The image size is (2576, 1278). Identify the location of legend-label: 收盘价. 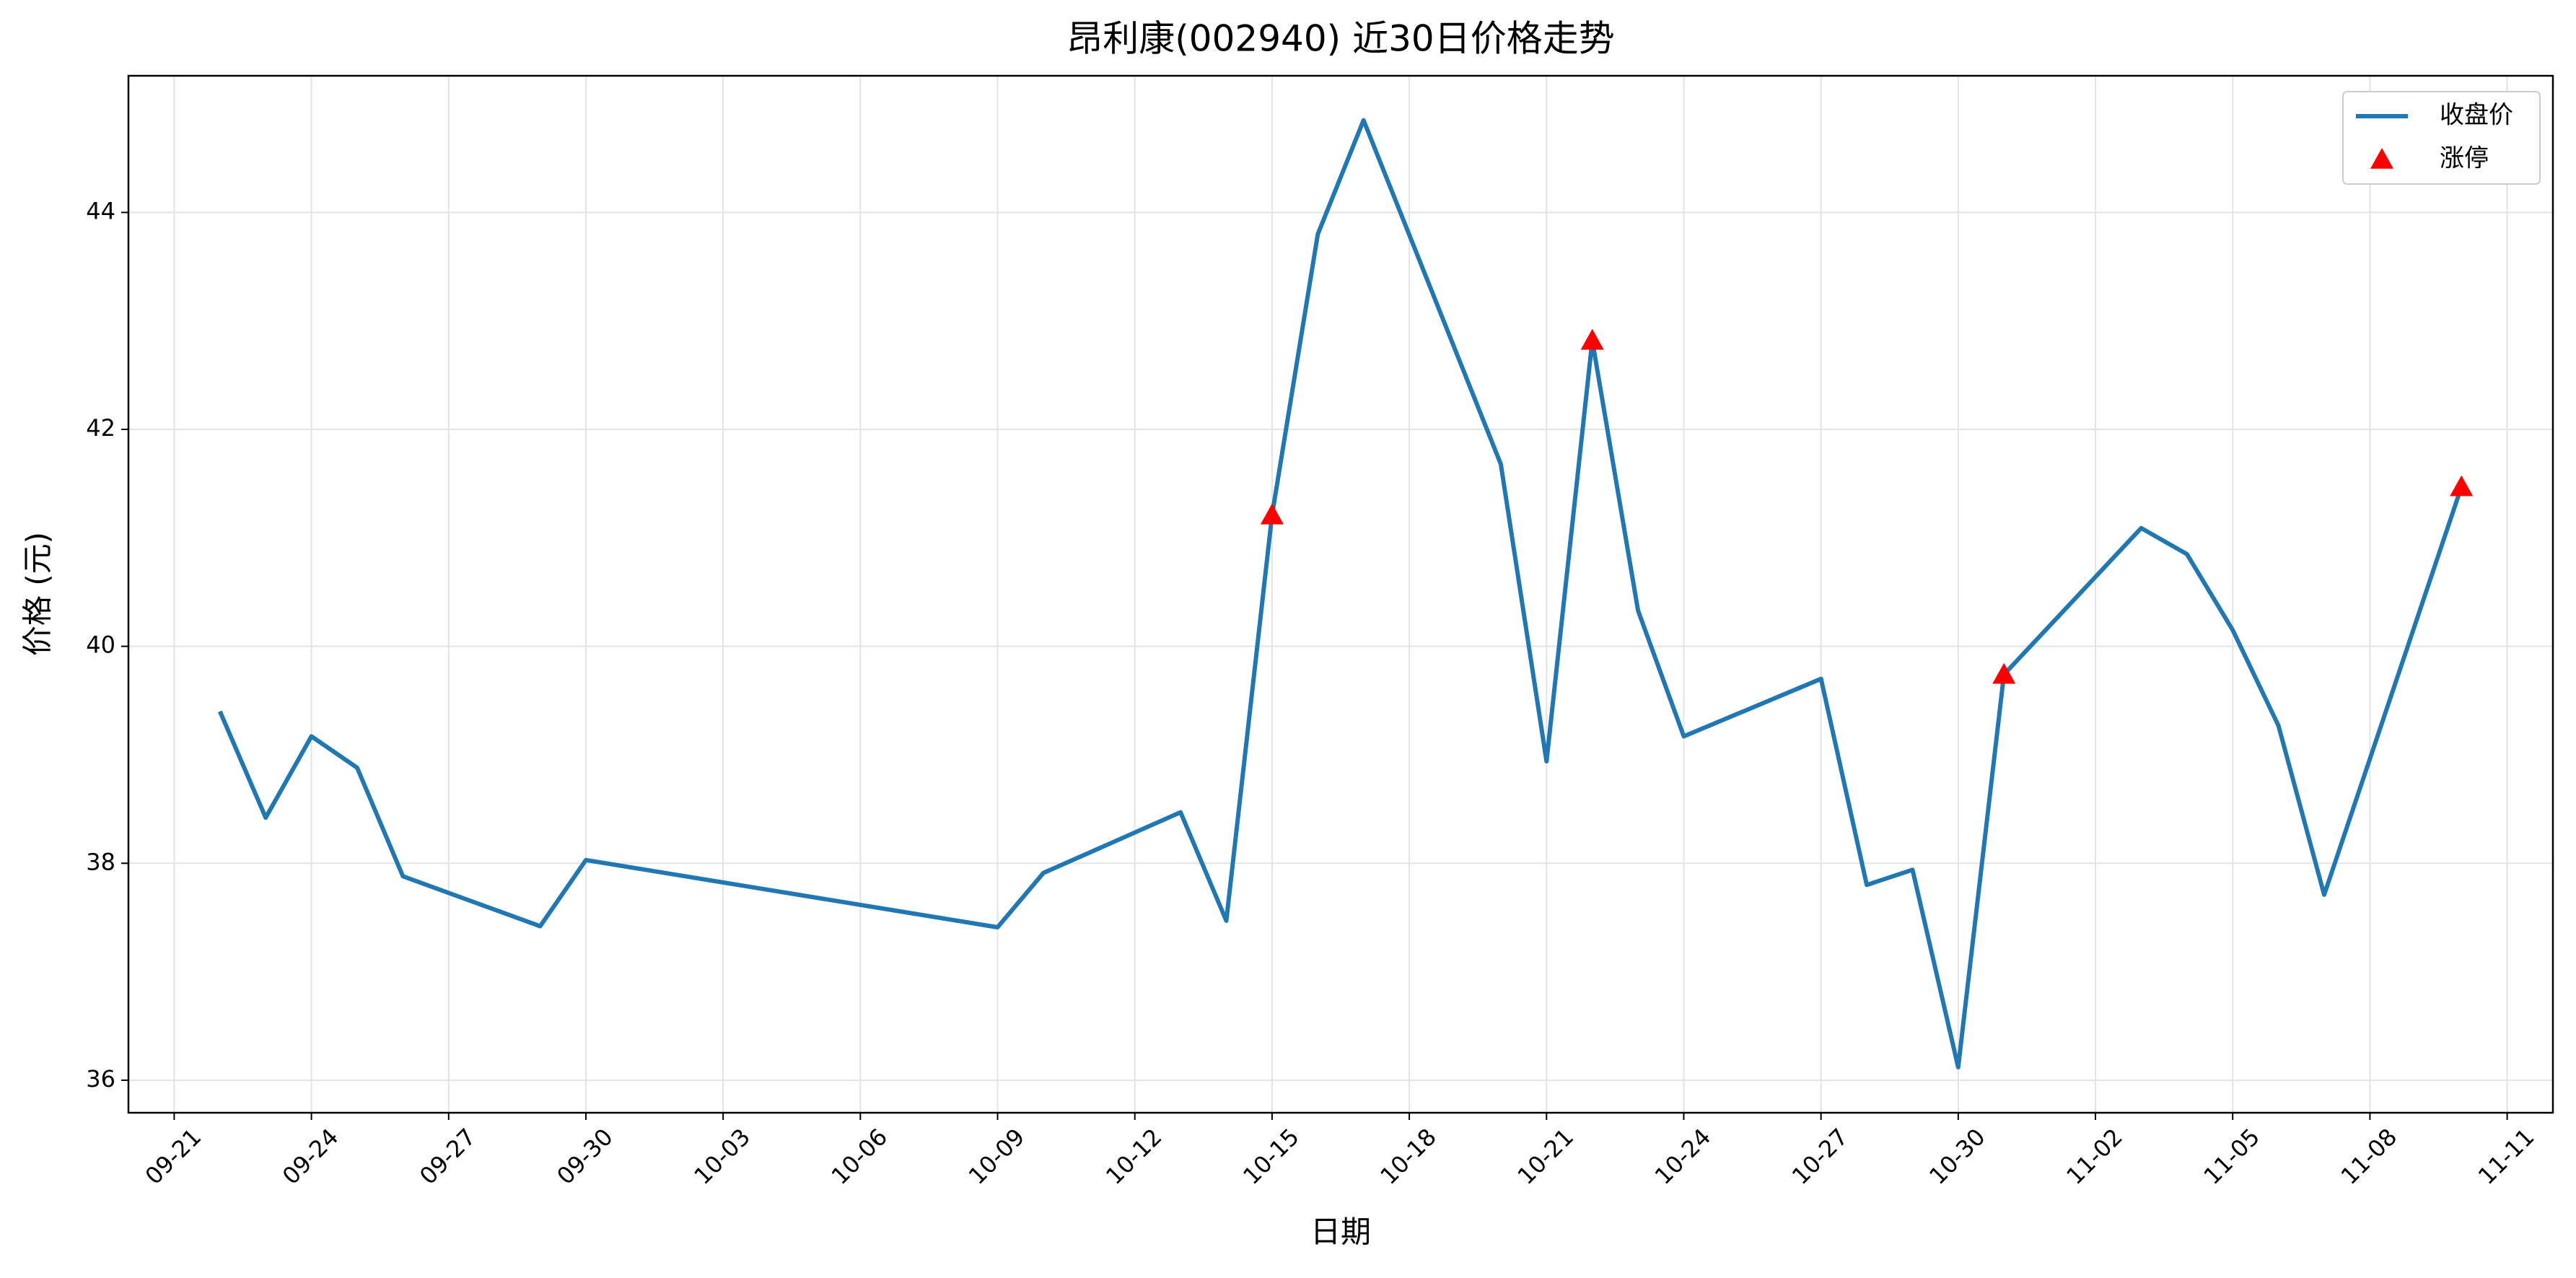
(2476, 115).